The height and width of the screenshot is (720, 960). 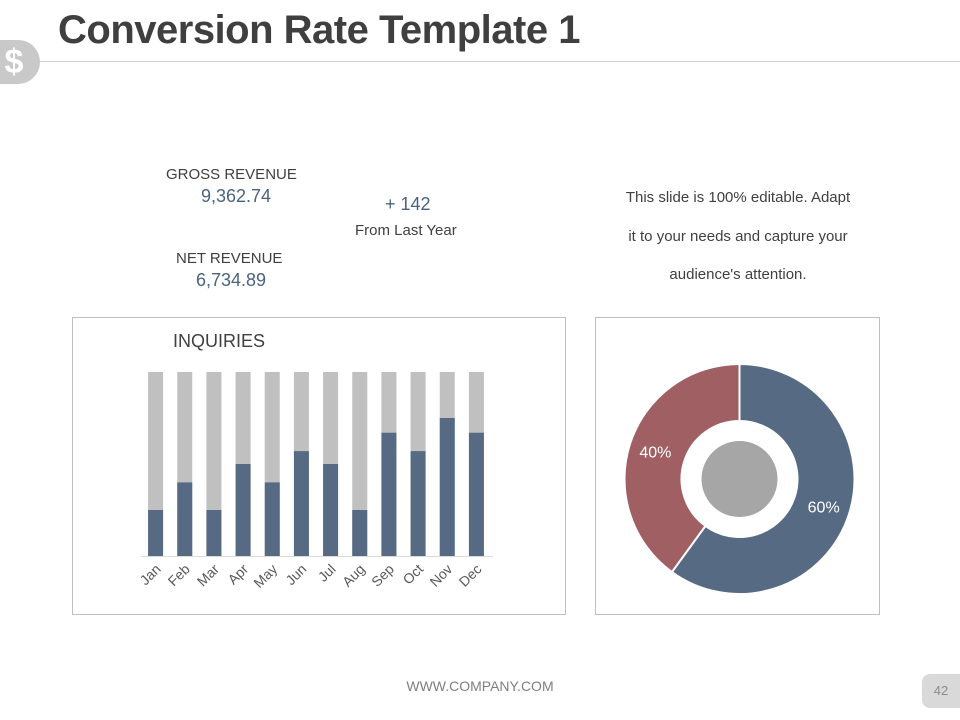 I want to click on description-line: This slide is 100% editable. Adapt, so click(x=738, y=197).